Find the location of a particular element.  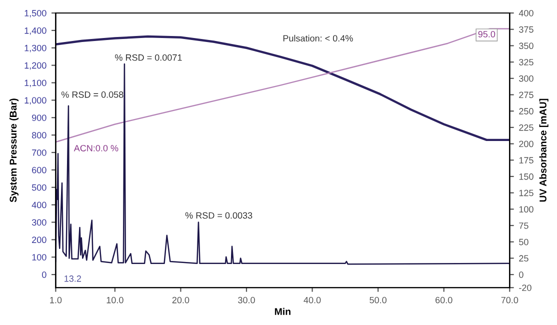

x-tick-label: 10.0 is located at coordinates (115, 300).